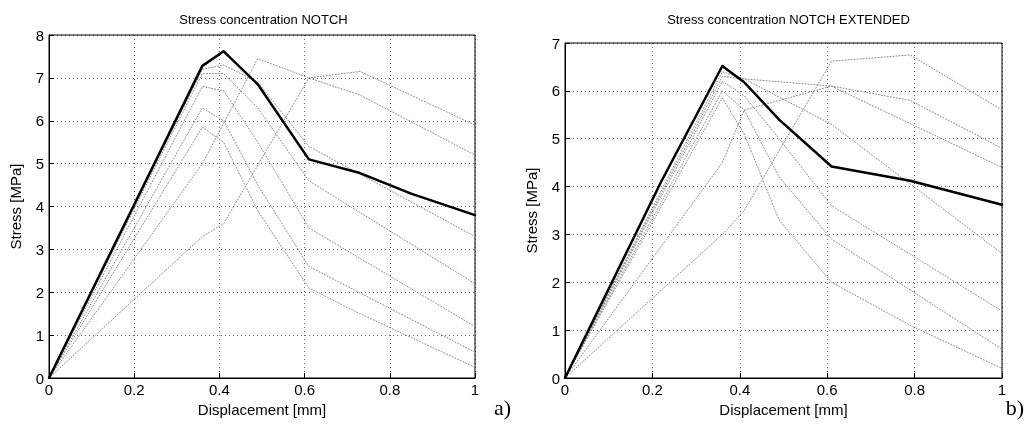  I want to click on chart-title: Stress concentration NOTCH, so click(263, 19).